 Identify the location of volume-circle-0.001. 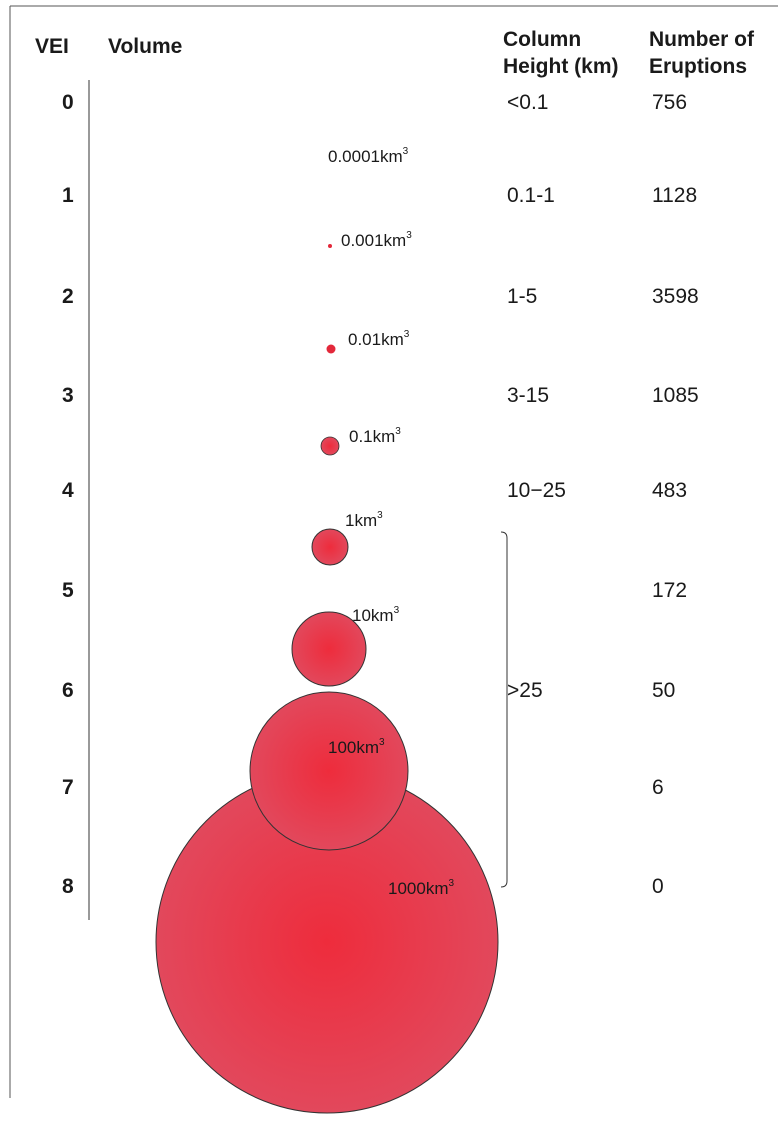
(330, 246).